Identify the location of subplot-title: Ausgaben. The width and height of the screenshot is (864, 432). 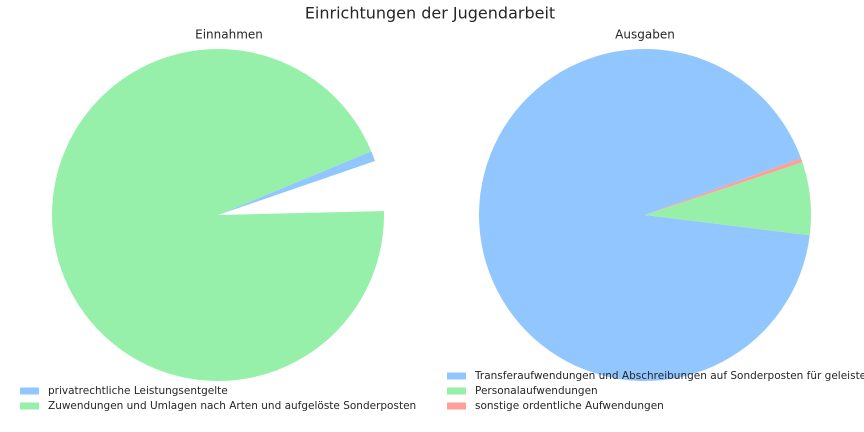
(645, 35).